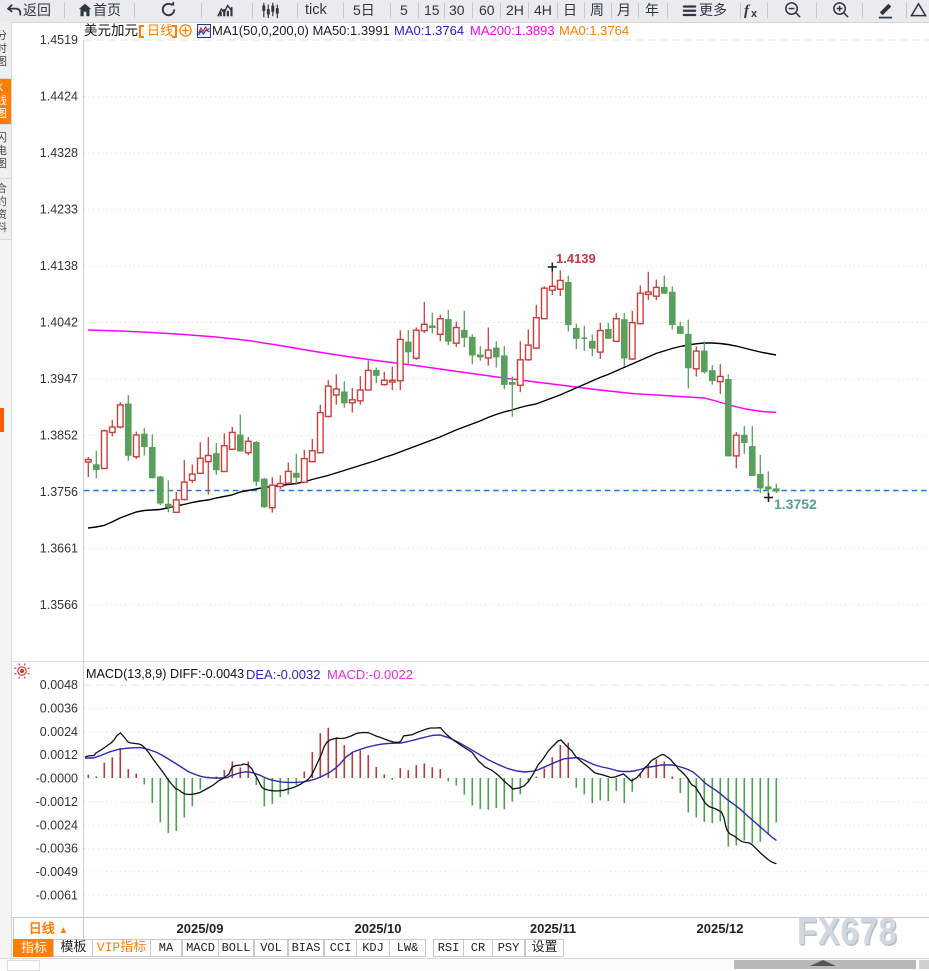 The image size is (929, 971). I want to click on svg-text: 2025/10, so click(378, 928).